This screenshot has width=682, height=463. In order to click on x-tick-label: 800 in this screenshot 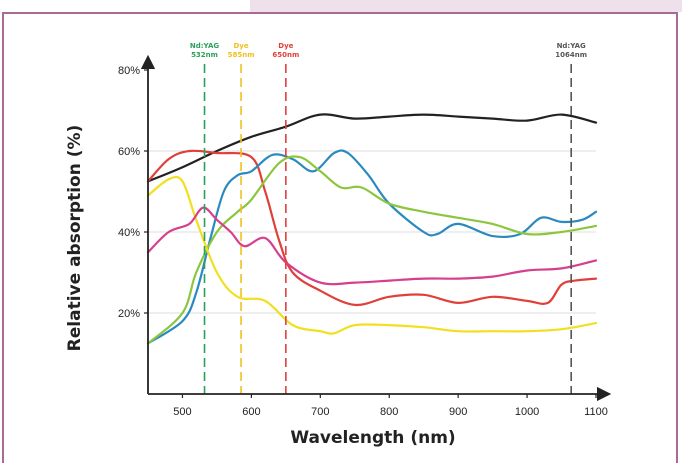, I will do `click(389, 412)`.